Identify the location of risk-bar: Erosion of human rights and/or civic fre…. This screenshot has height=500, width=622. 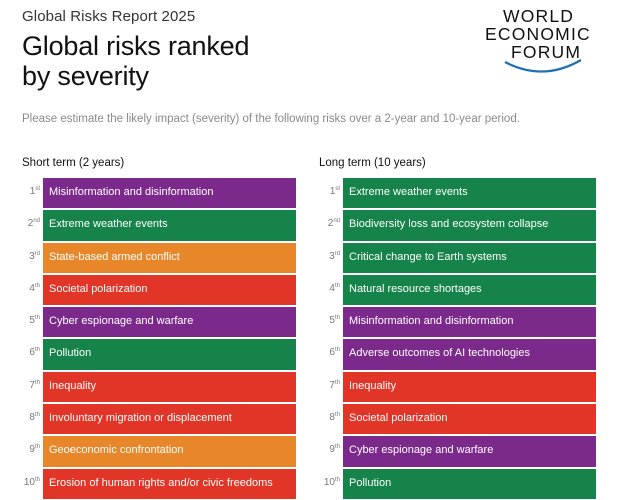
(169, 483).